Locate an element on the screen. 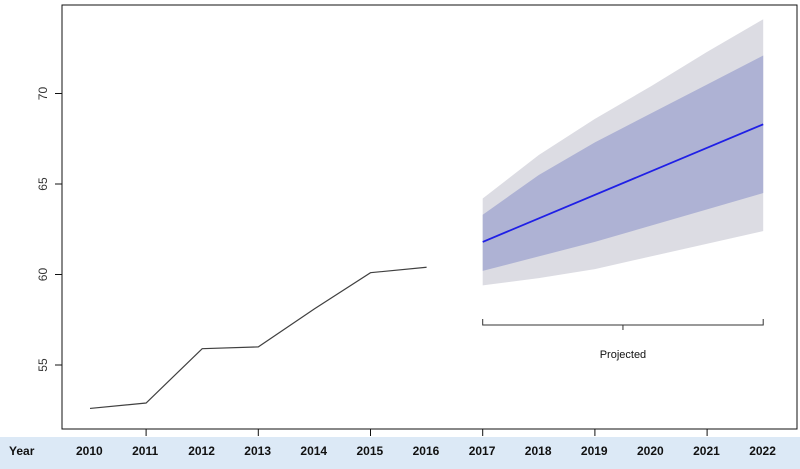 This screenshot has height=469, width=800. x-axis-ticks is located at coordinates (426, 432).